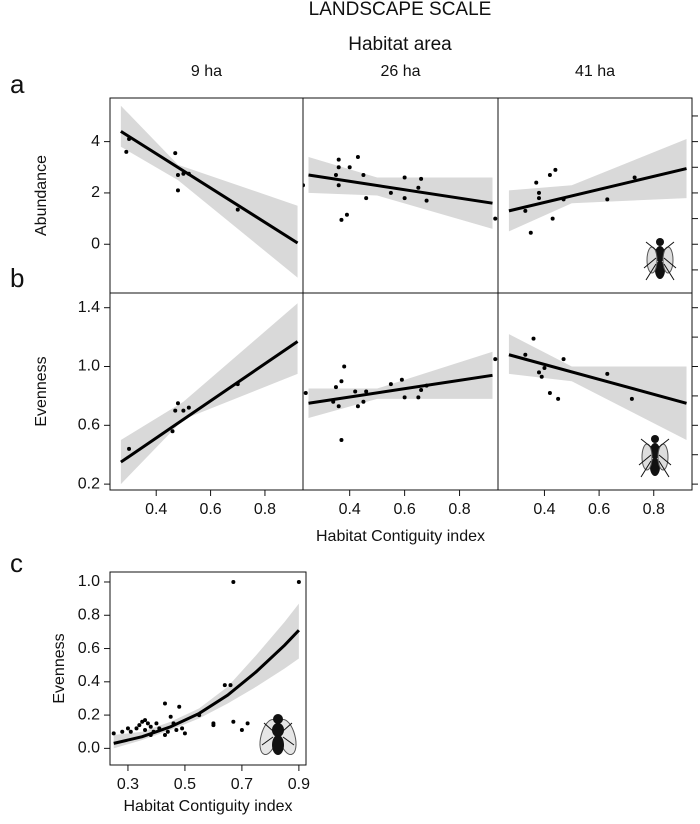 This screenshot has height=824, width=700. I want to click on y-tick-label: 0.6, so click(89, 425).